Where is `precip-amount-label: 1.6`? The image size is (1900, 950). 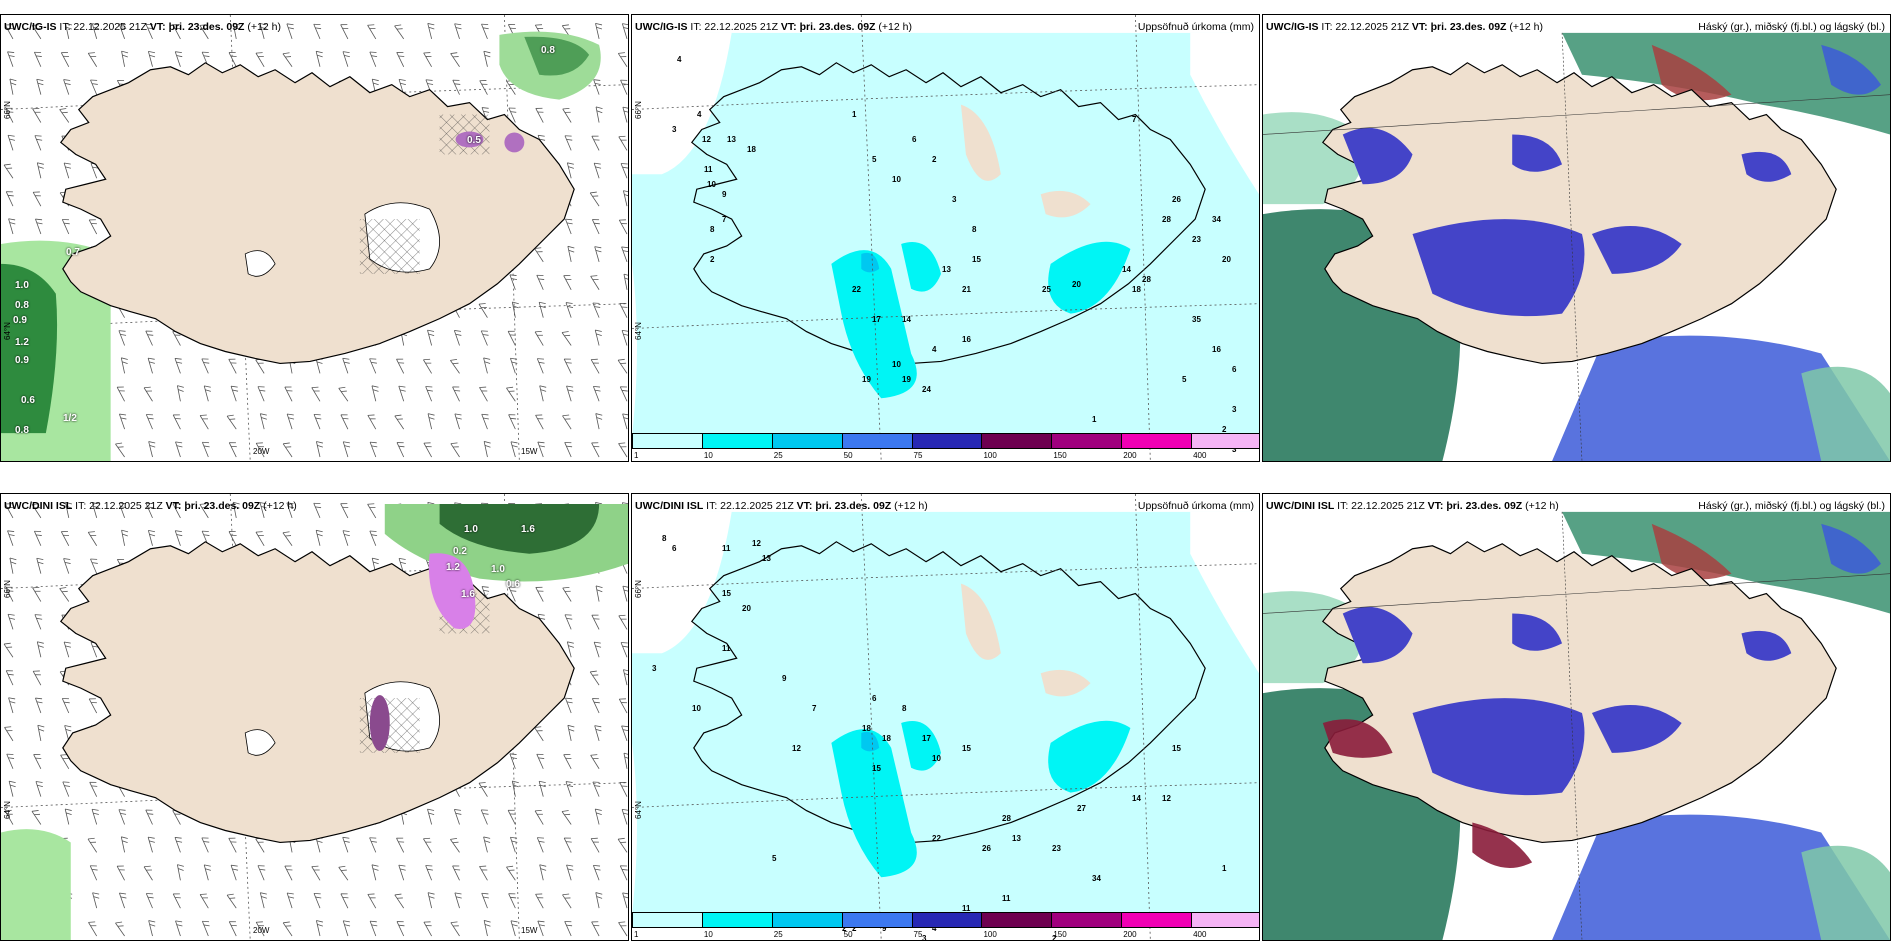
precip-amount-label: 1.6 is located at coordinates (468, 594).